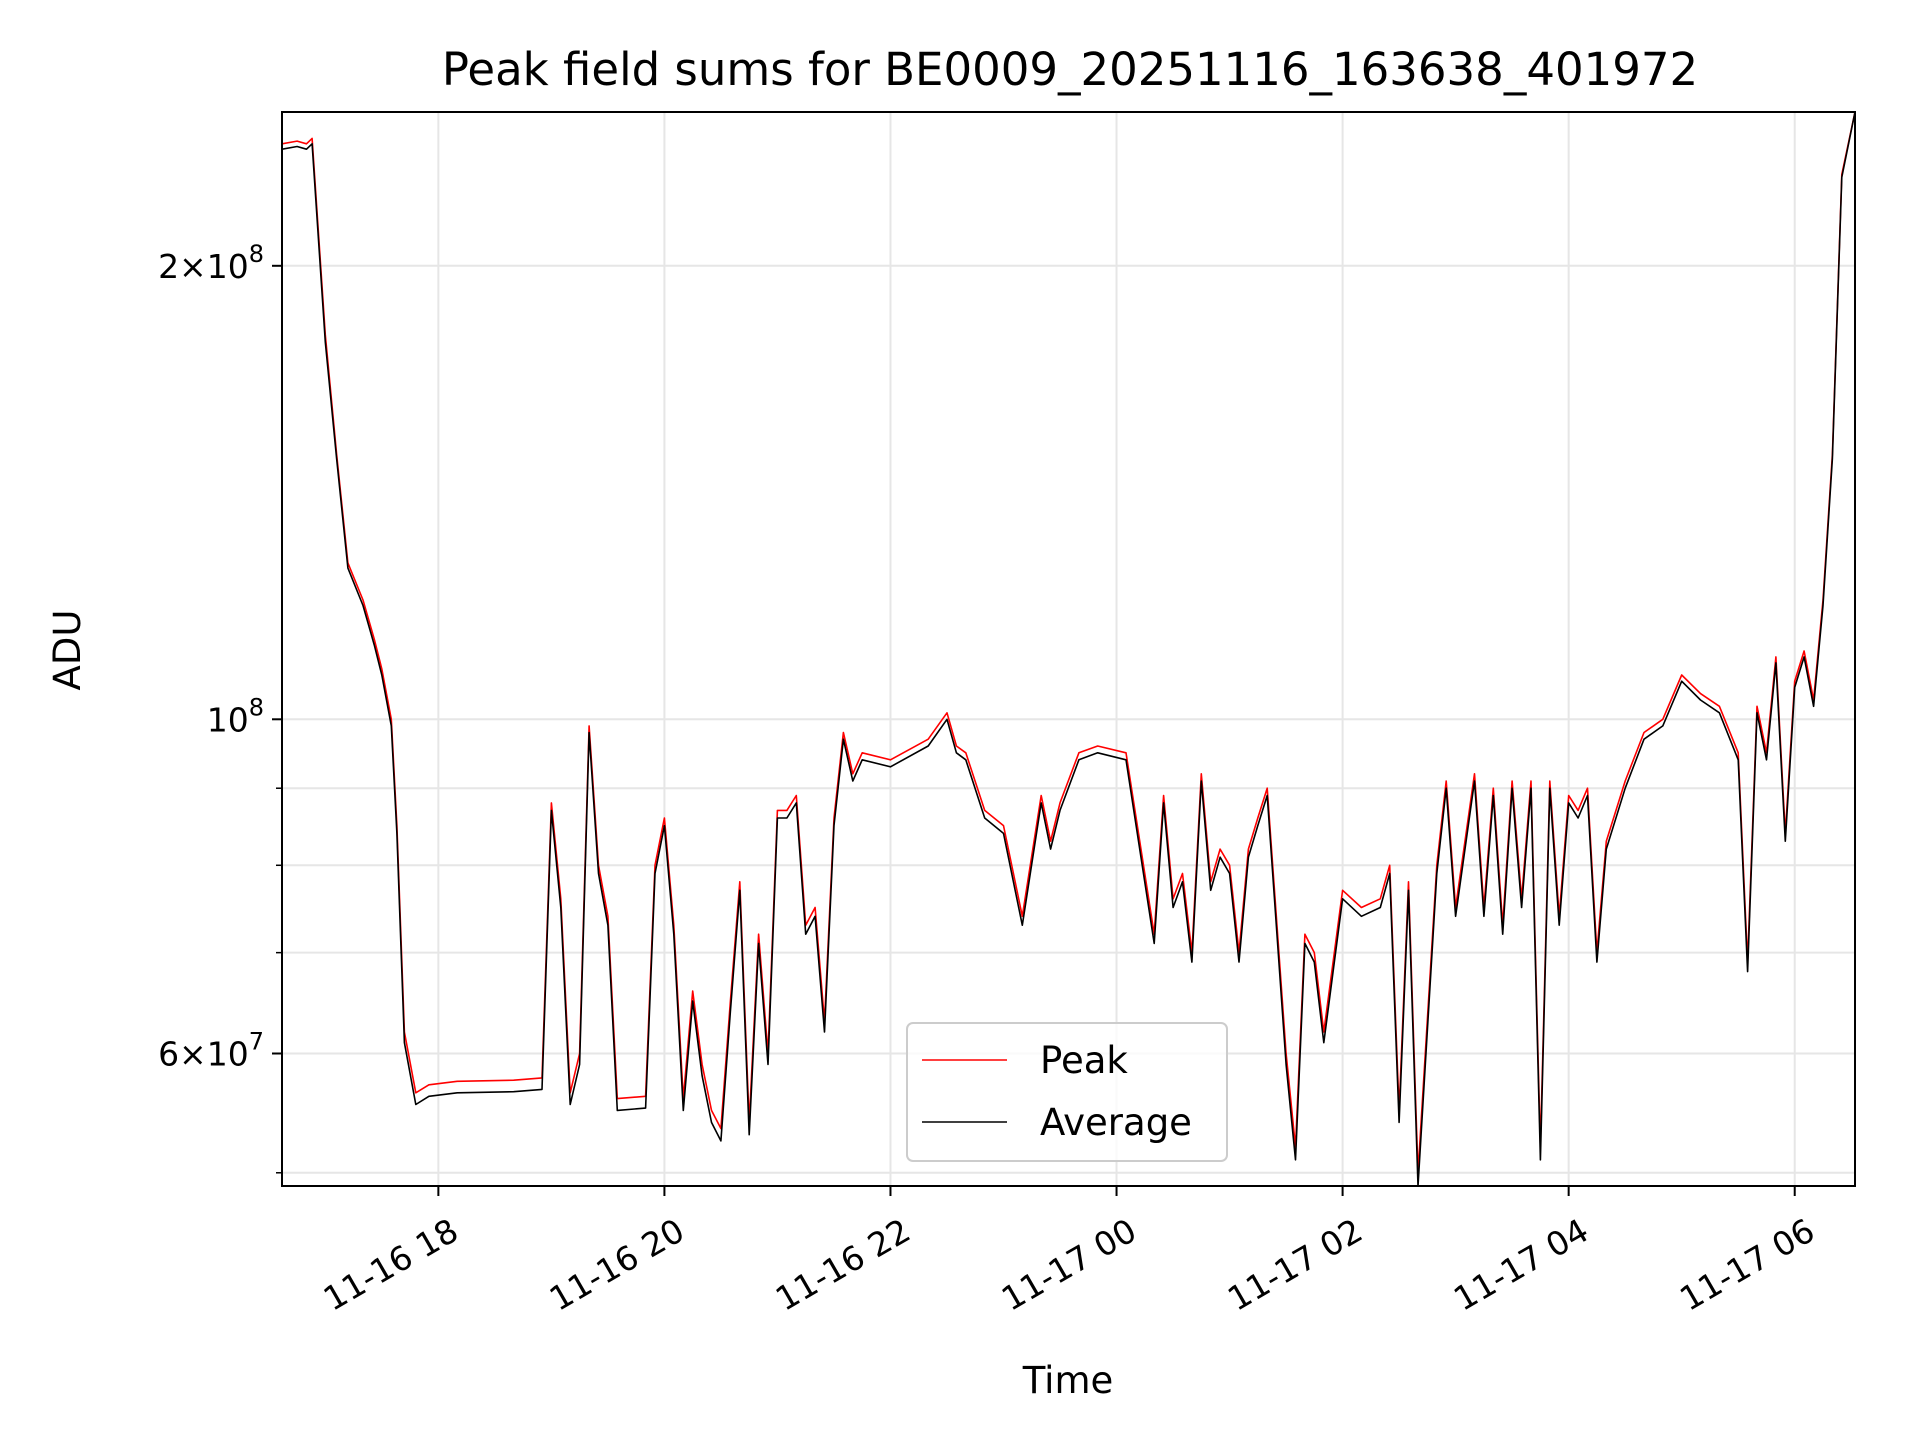 The height and width of the screenshot is (1440, 1920). Describe the element at coordinates (1068, 1380) in the screenshot. I see `x-axis-label: Time` at that location.